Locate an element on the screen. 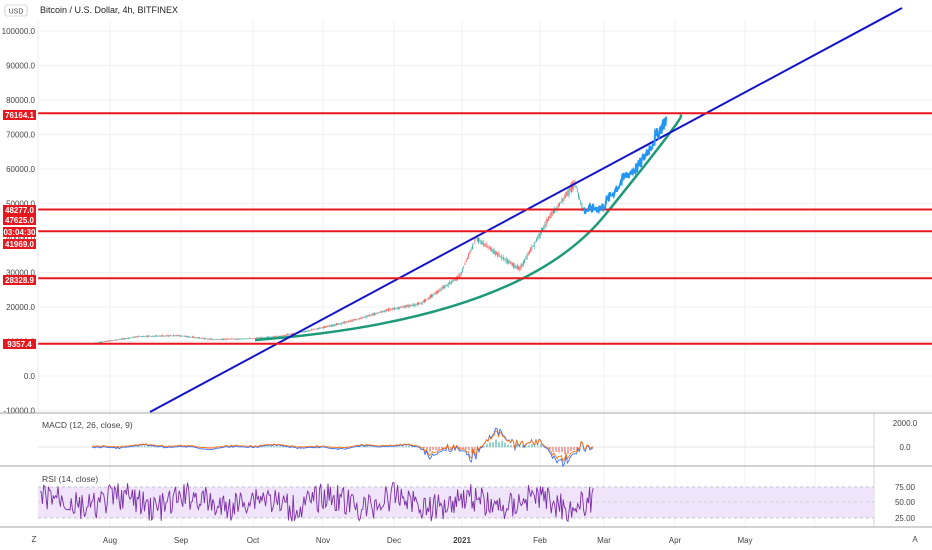 The width and height of the screenshot is (932, 550). price-tag-6: 9357.4 is located at coordinates (19, 344).